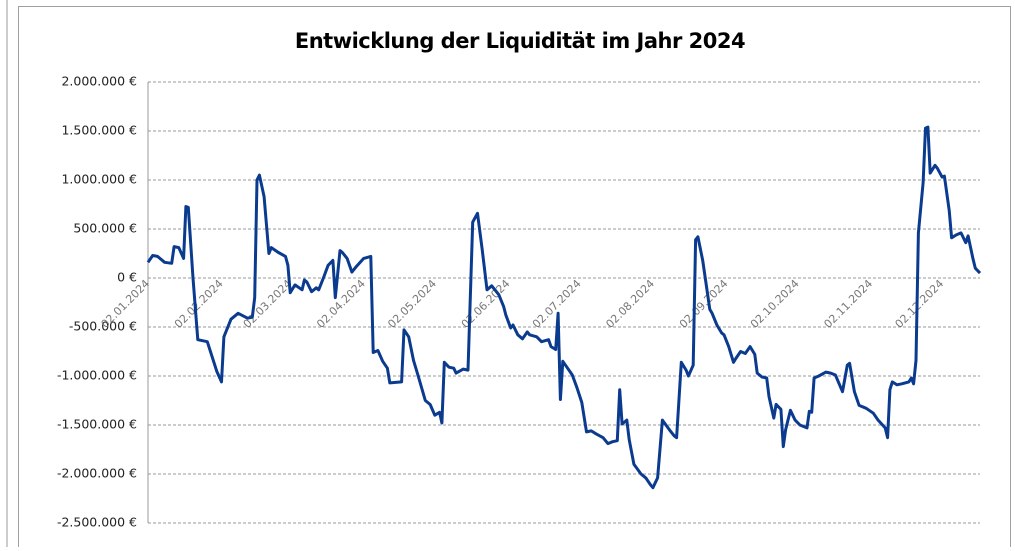 The width and height of the screenshot is (1015, 551). Describe the element at coordinates (97, 473) in the screenshot. I see `y-tick-label: -2.000.000 €` at that location.